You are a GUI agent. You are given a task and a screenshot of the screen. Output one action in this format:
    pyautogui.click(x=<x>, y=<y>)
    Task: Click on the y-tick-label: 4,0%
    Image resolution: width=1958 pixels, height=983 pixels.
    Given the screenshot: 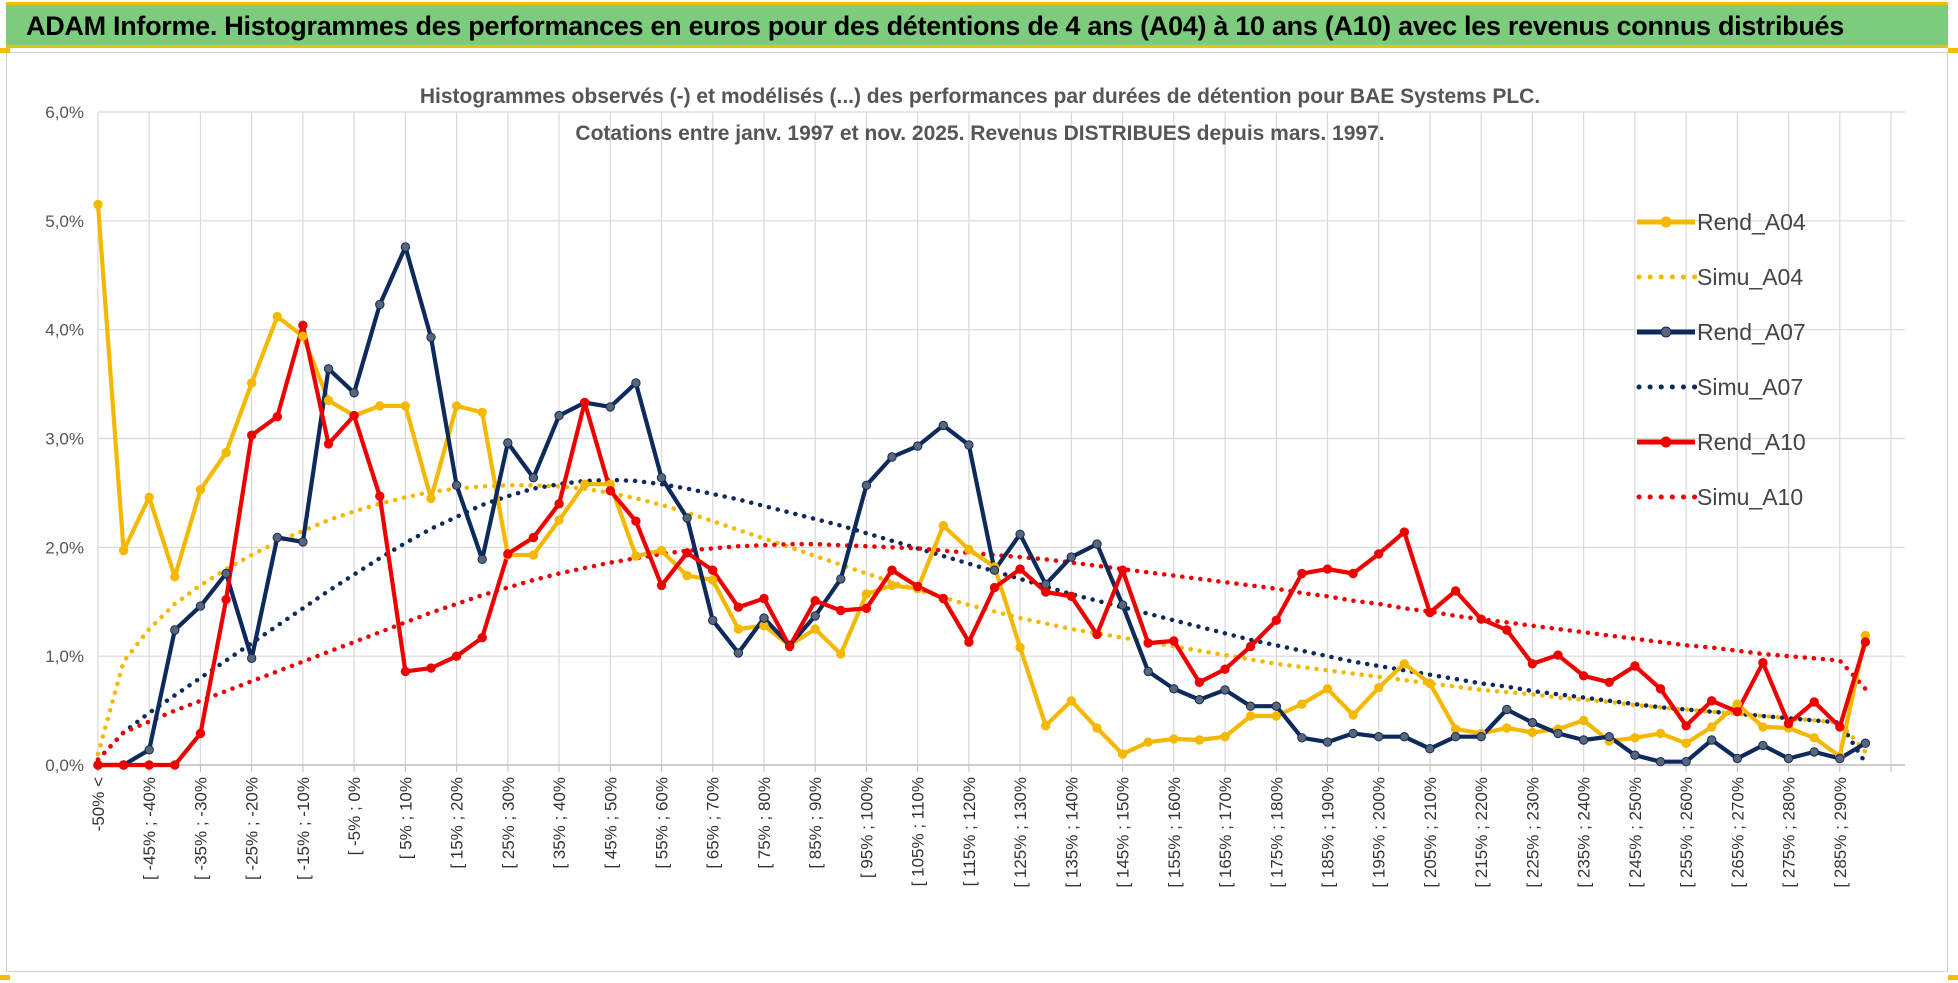 What is the action you would take?
    pyautogui.click(x=64, y=330)
    